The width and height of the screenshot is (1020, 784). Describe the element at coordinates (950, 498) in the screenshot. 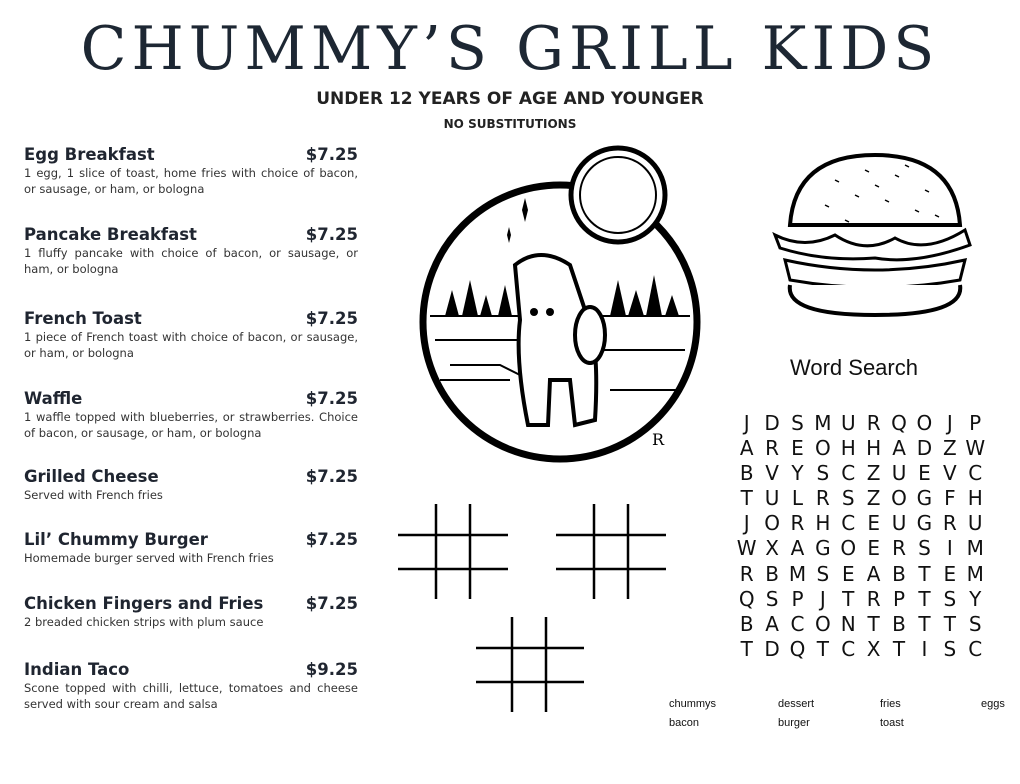

I see `word-search-letter: F` at that location.